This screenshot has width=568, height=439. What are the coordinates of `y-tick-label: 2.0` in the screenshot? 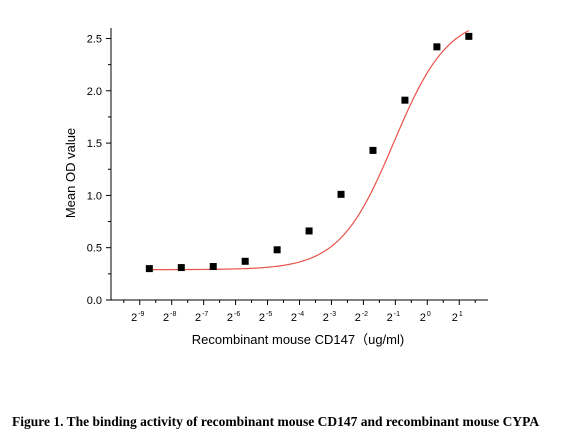 It's located at (94, 92).